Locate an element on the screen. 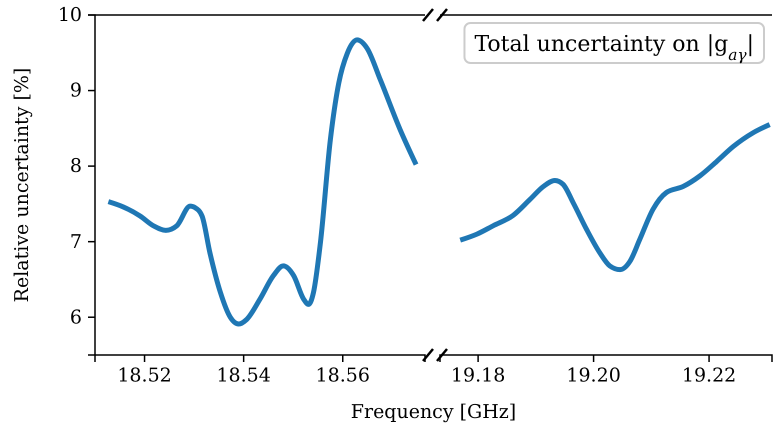 This screenshot has height=430, width=776. y-axis-title: Relative uncertainty [%] is located at coordinates (22, 185).